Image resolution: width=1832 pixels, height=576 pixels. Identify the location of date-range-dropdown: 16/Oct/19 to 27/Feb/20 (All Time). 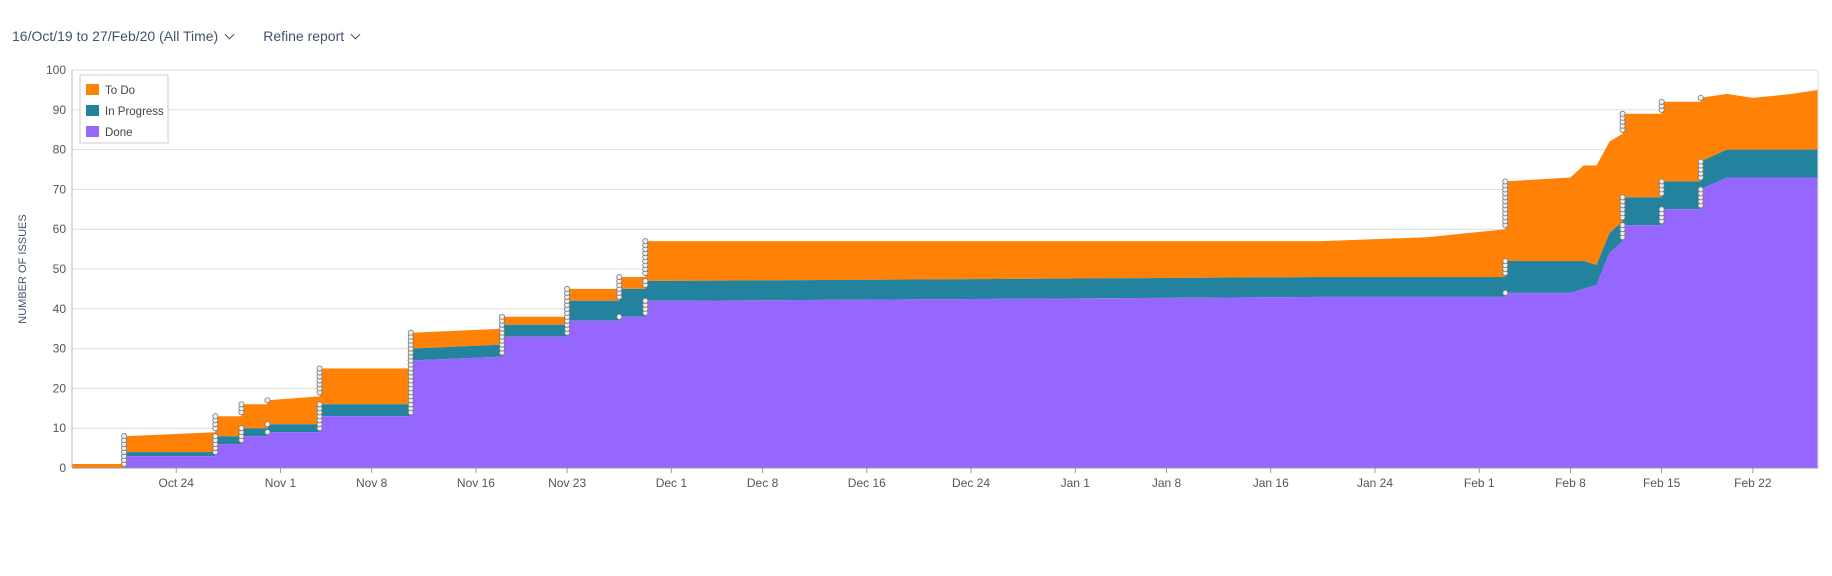
(123, 36).